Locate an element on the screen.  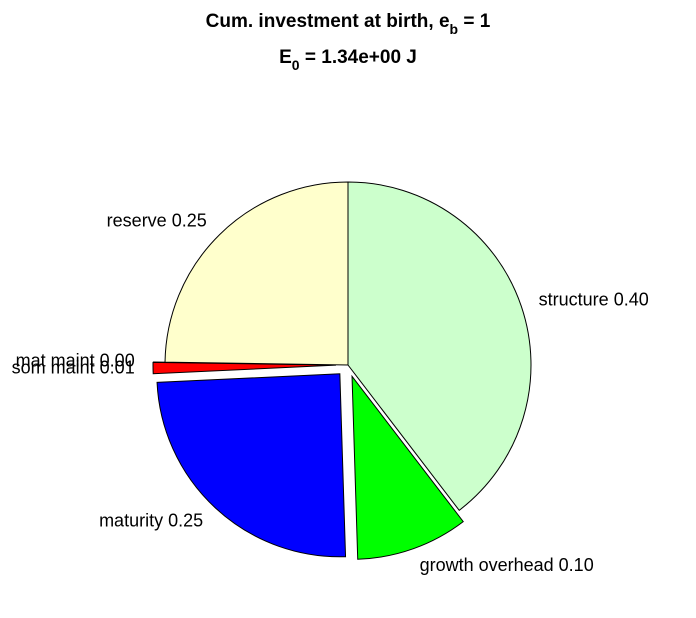
slice-label: reserve 0.25 is located at coordinates (157, 220).